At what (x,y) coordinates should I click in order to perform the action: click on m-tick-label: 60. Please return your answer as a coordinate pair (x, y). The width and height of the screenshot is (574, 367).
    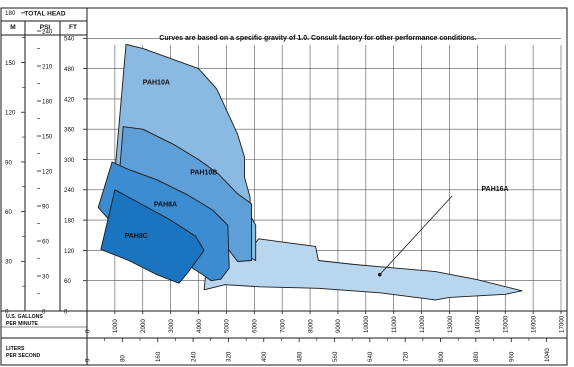
    Looking at the image, I should click on (8, 212).